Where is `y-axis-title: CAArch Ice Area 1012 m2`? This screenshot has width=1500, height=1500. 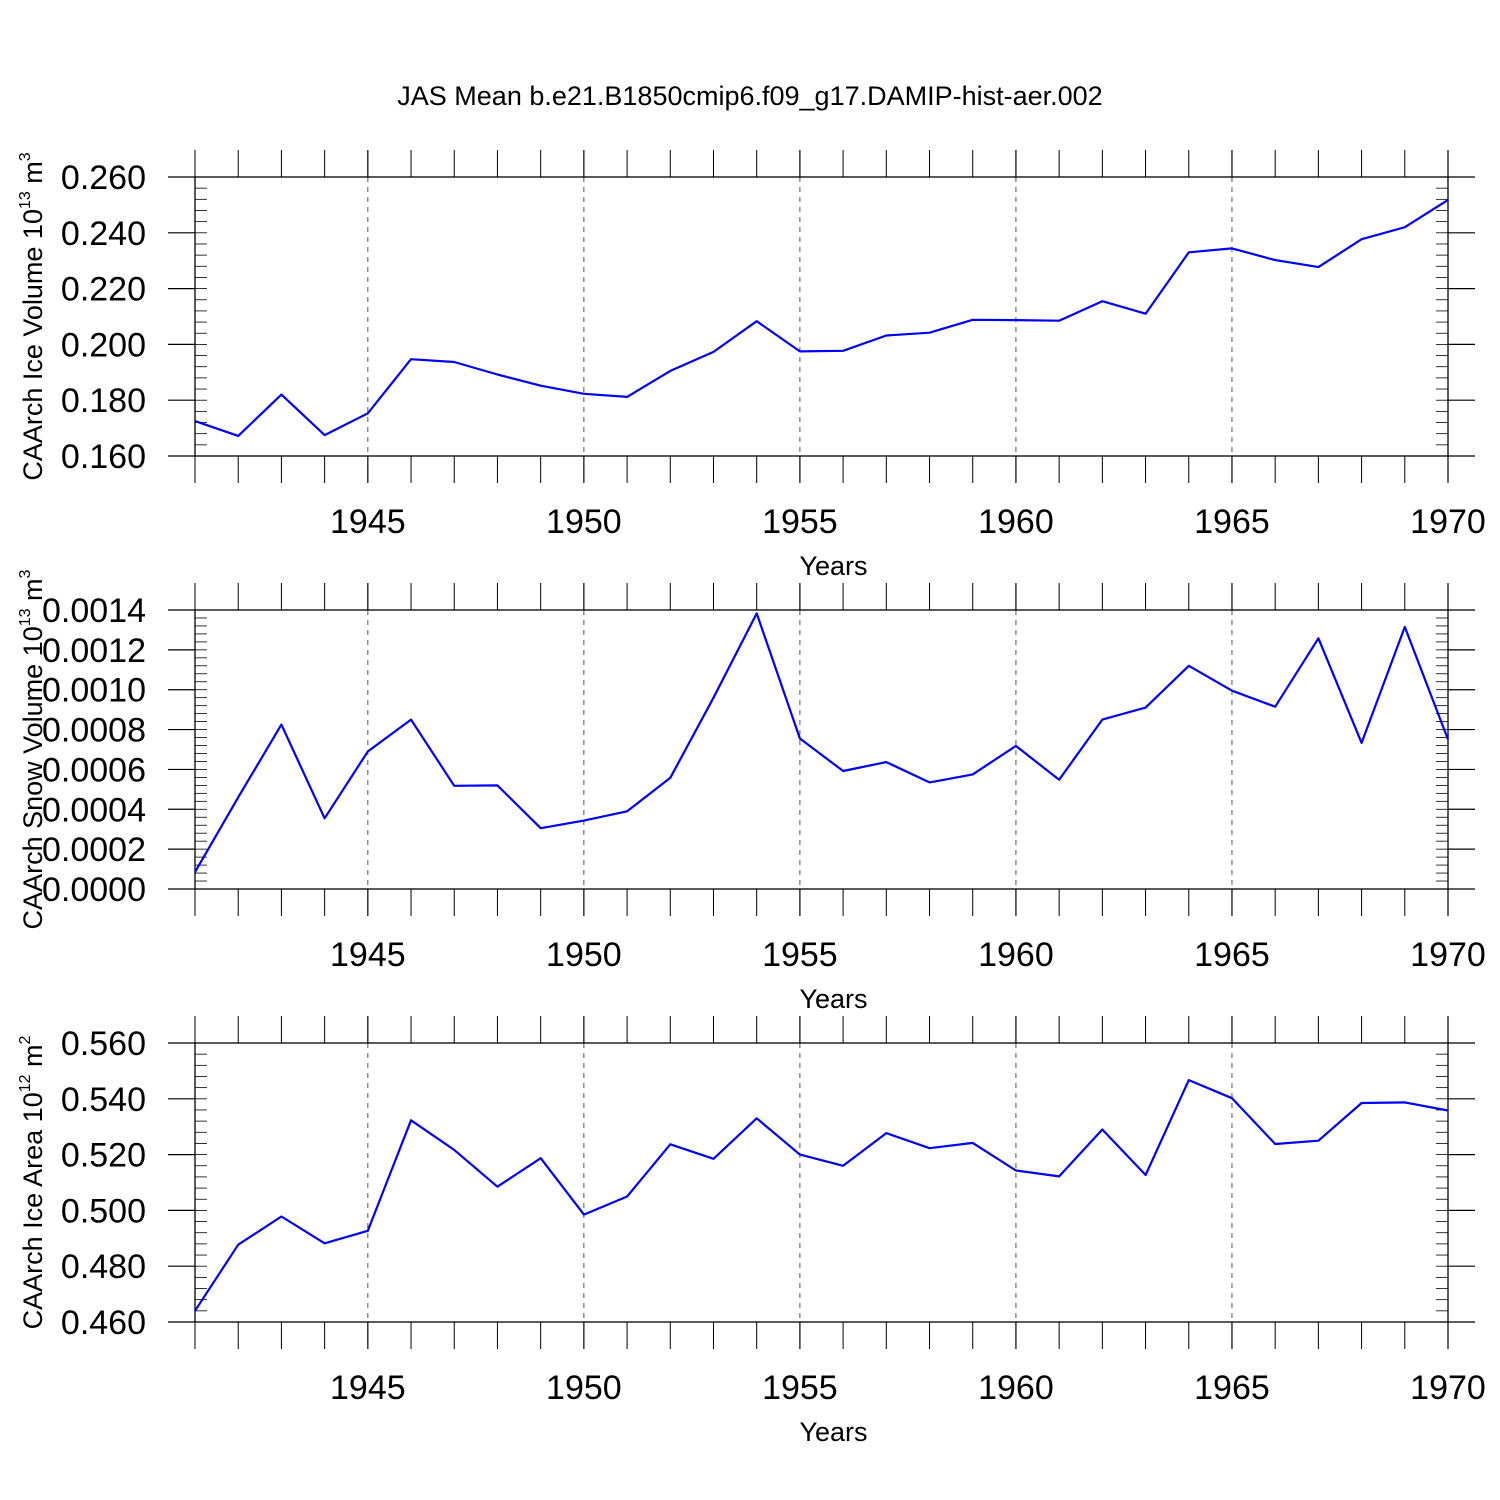
y-axis-title: CAArch Ice Area 1012 m2 is located at coordinates (32, 1182).